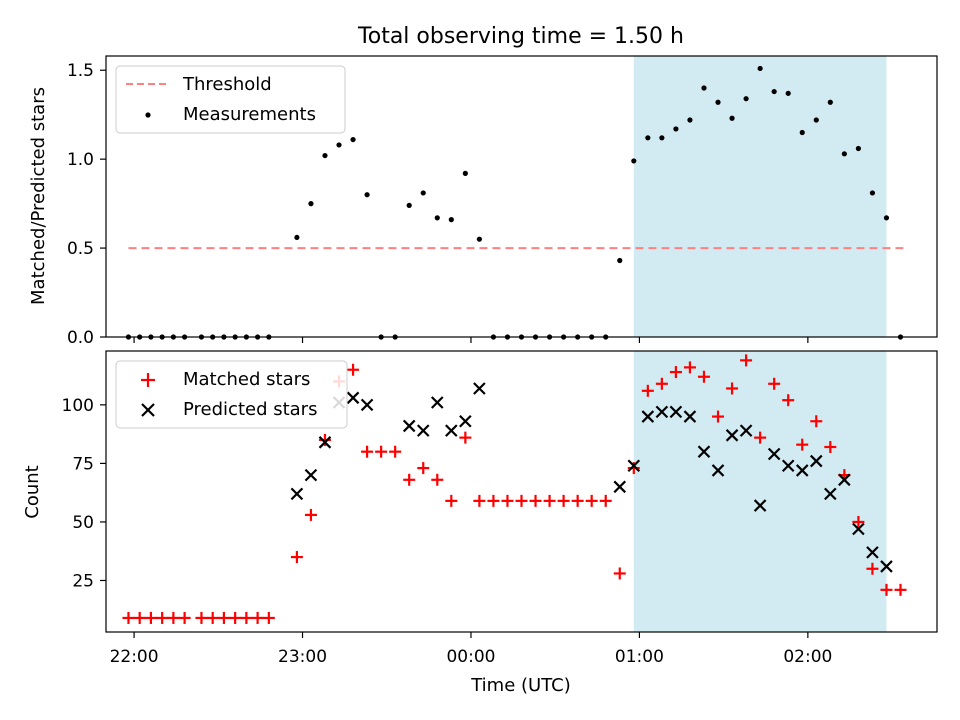  What do you see at coordinates (83, 464) in the screenshot?
I see `y-tick-label: 75` at bounding box center [83, 464].